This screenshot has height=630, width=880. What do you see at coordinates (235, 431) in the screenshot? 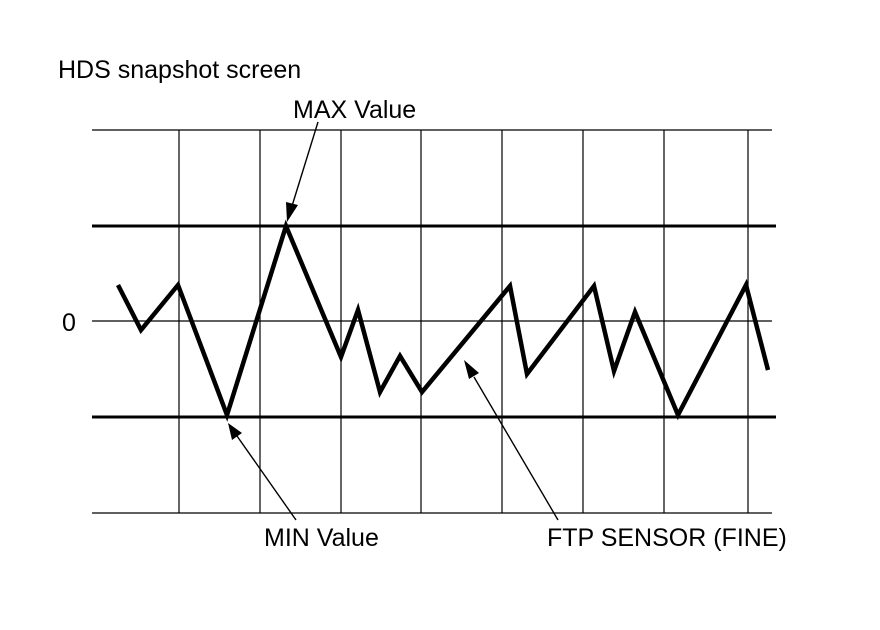
I see `min-value-arrowhead` at bounding box center [235, 431].